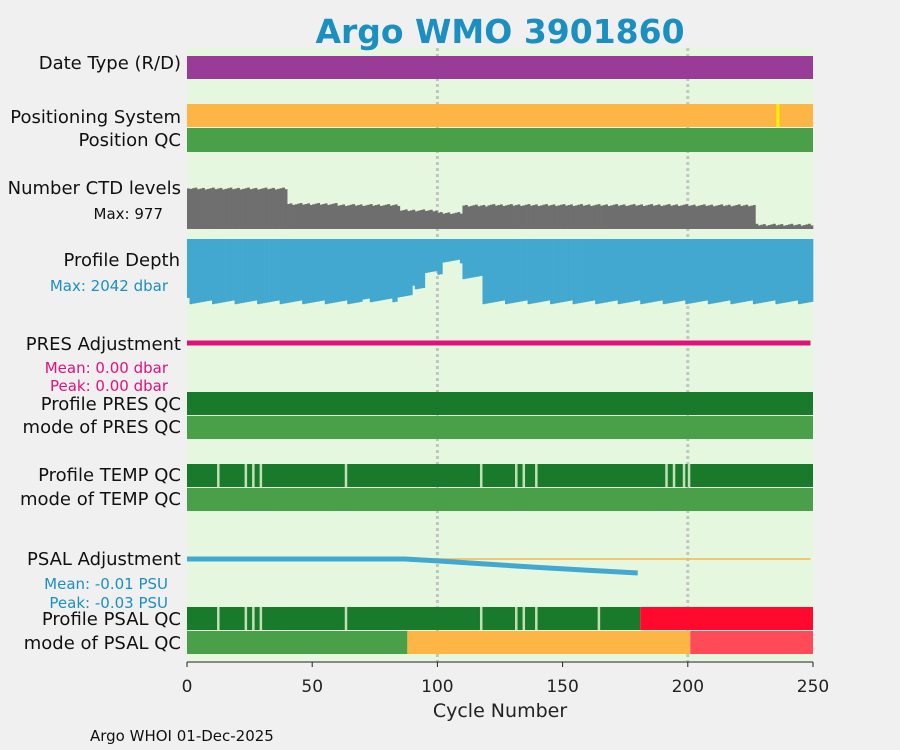  Describe the element at coordinates (111, 404) in the screenshot. I see `label-profile-pres-qc: Profile PRES QC` at that location.